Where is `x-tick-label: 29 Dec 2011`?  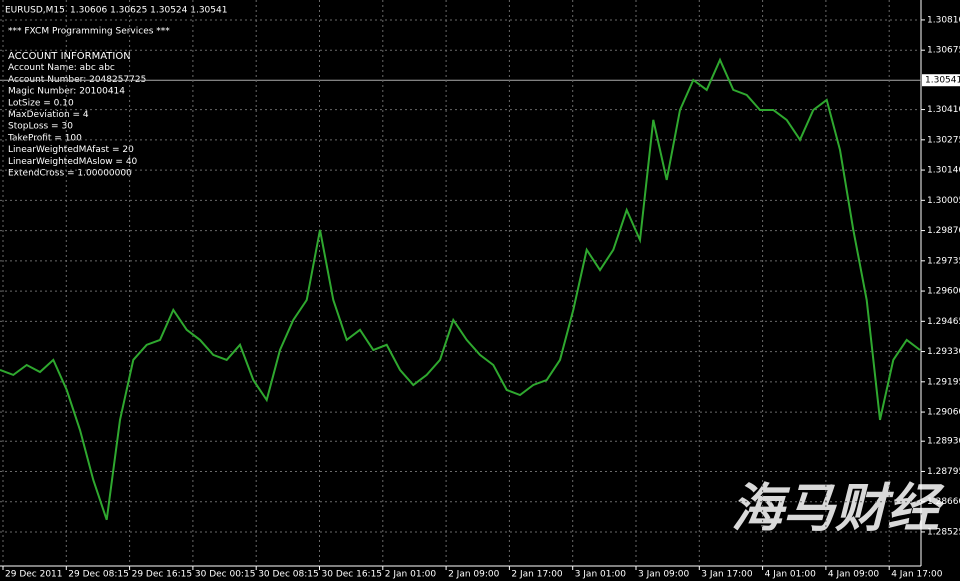 x-tick-label: 29 Dec 2011 is located at coordinates (34, 575).